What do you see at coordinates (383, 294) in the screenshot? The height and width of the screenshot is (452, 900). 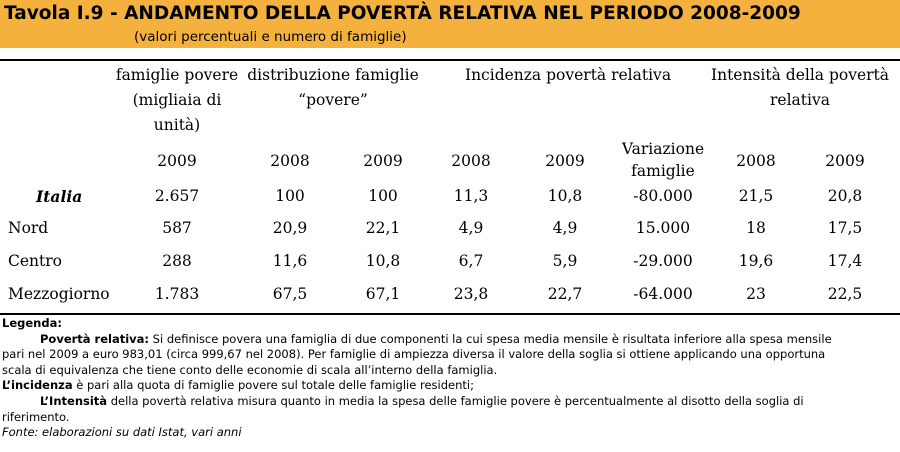 I see `table-cell: 67,1` at bounding box center [383, 294].